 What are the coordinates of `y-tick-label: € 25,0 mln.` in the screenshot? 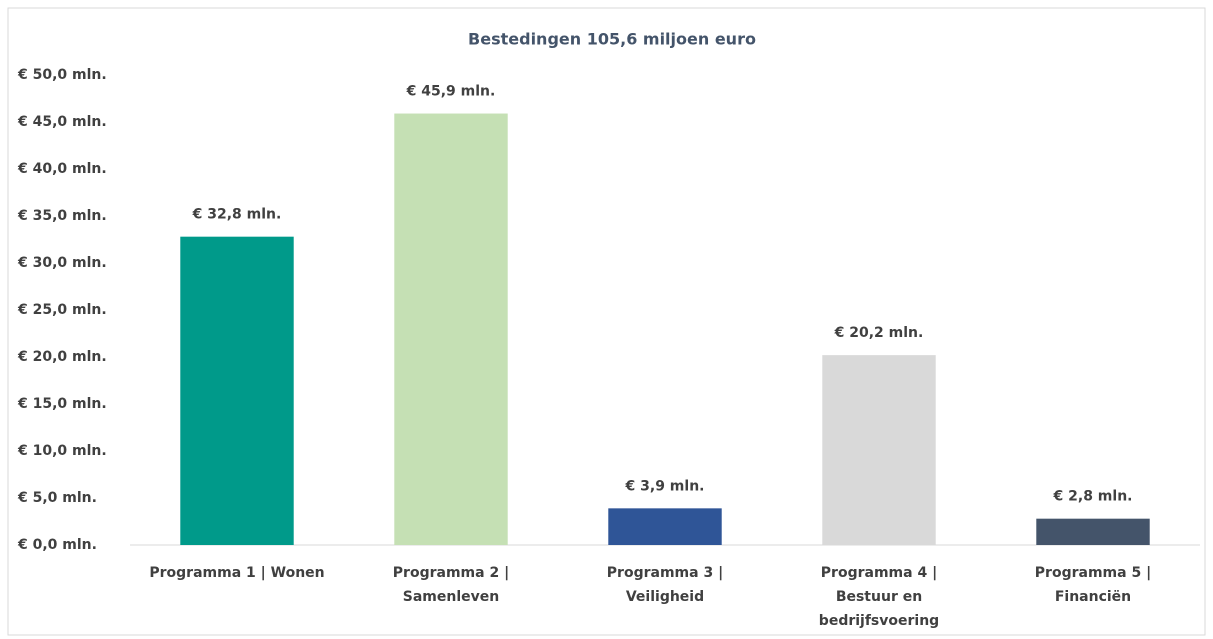 It's located at (62, 310).